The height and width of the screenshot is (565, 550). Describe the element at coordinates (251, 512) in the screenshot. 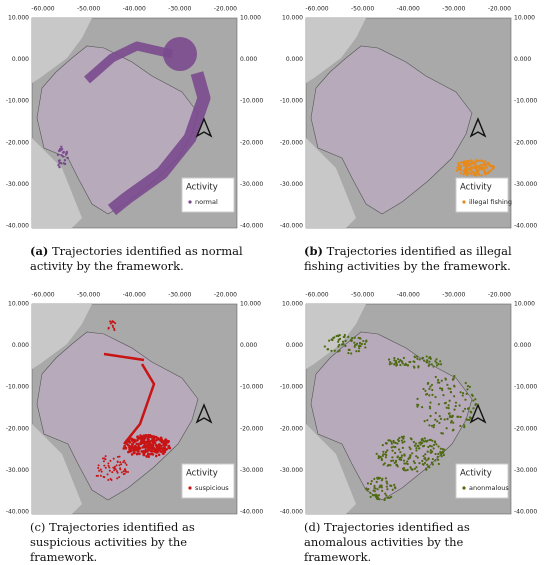

I see `y-tick-label: -40.000` at that location.